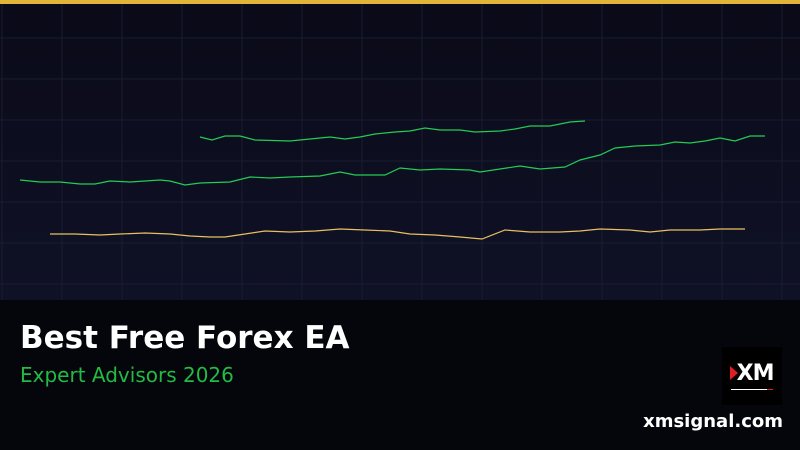 The height and width of the screenshot is (450, 800). I want to click on logo-underline-red, so click(770, 389).